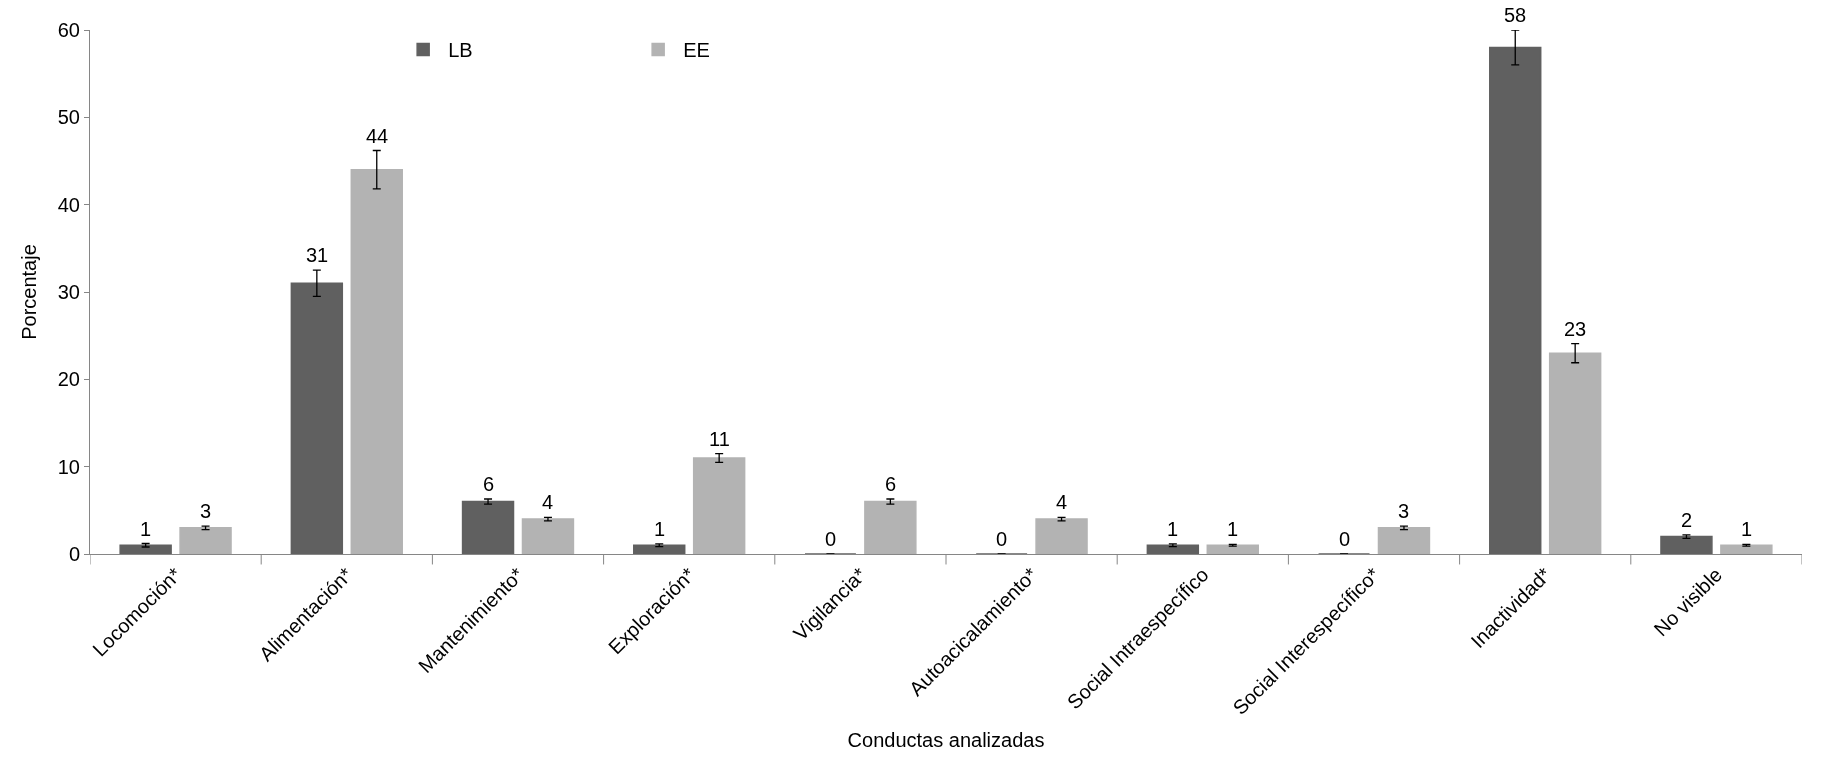 The width and height of the screenshot is (1832, 760). Describe the element at coordinates (1687, 520) in the screenshot. I see `data-label: 2` at that location.